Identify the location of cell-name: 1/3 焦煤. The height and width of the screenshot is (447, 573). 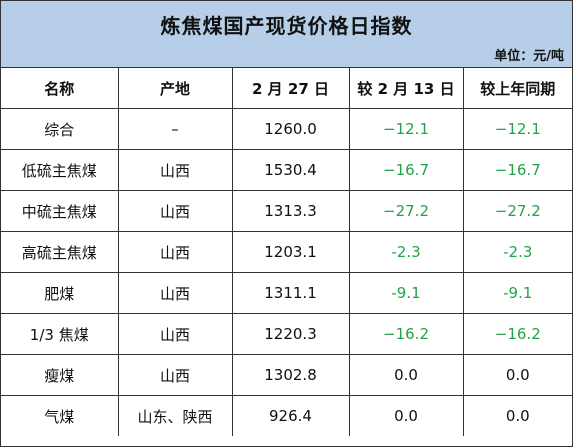
(60, 334).